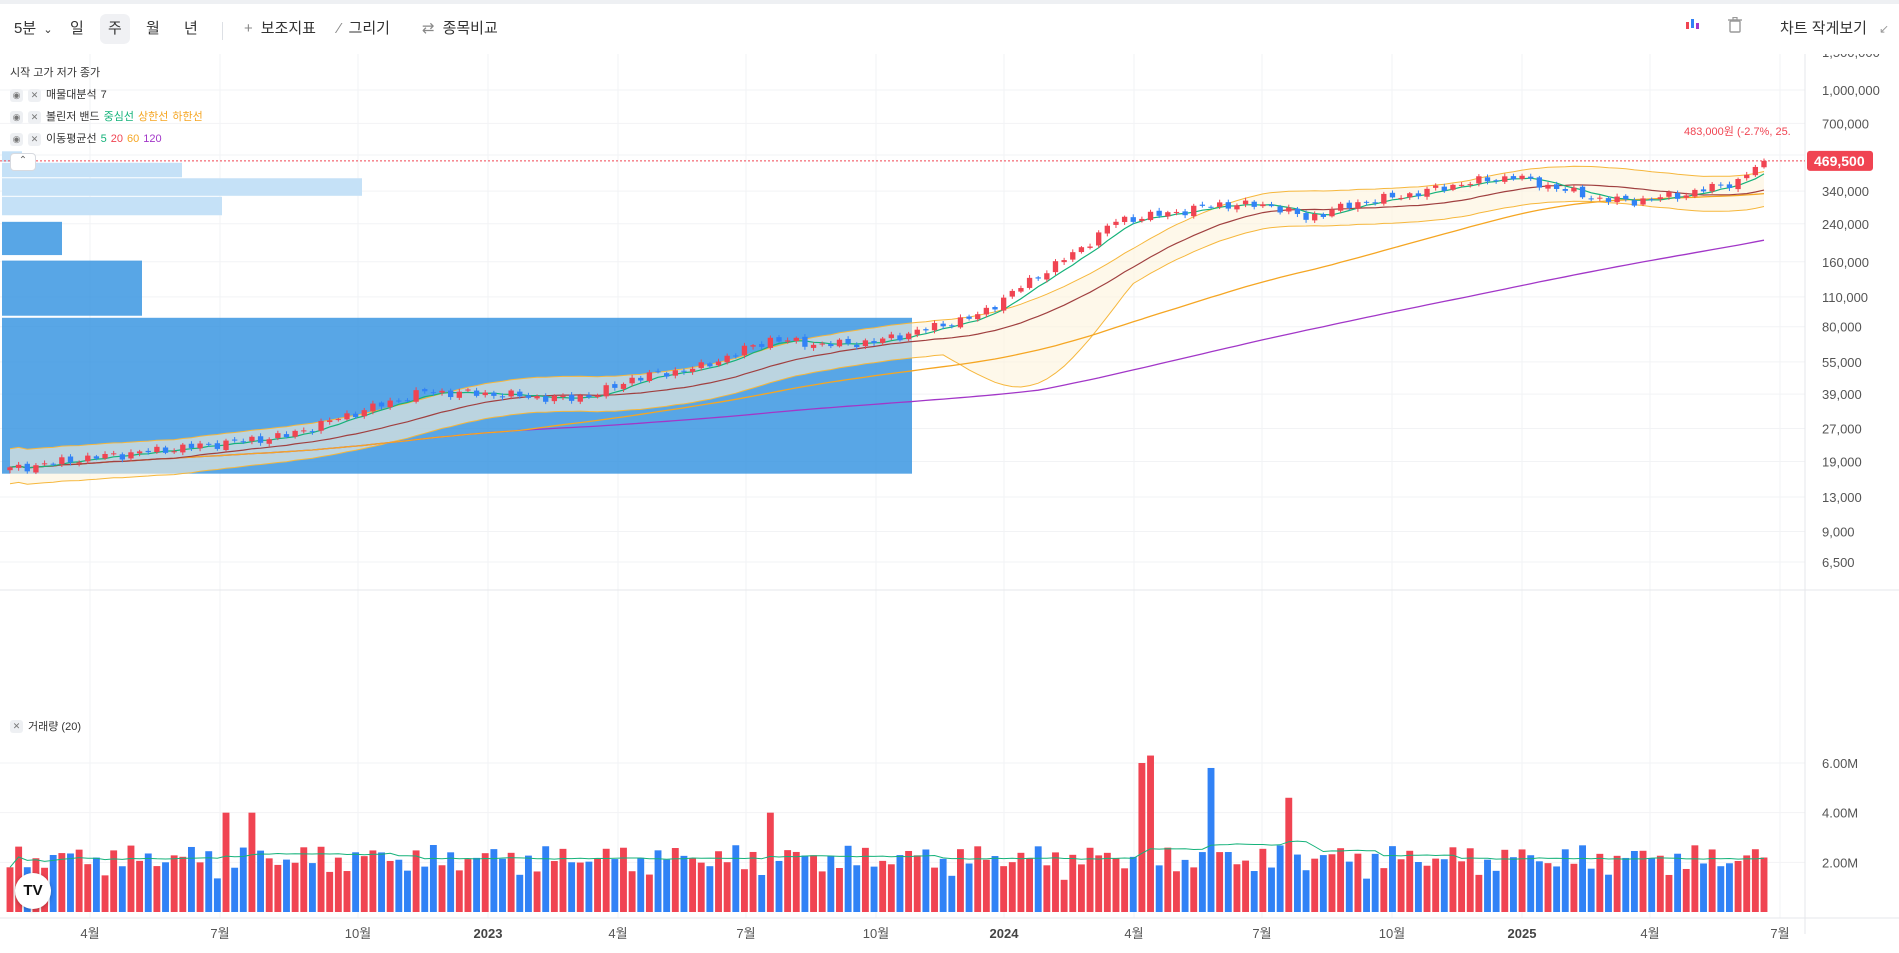 The height and width of the screenshot is (953, 1899). I want to click on interval-dropdown: 5분 ⌄, so click(33, 29).